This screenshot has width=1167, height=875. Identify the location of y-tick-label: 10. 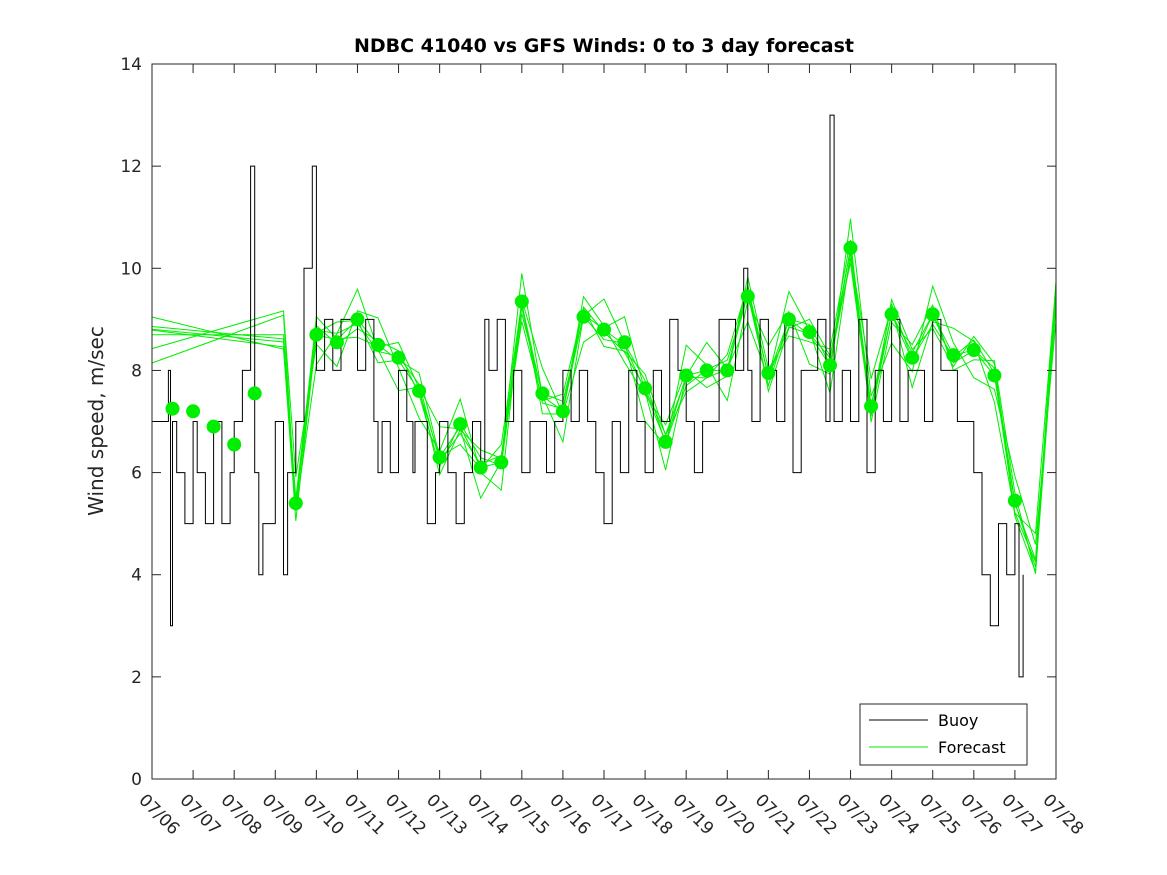
(131, 269).